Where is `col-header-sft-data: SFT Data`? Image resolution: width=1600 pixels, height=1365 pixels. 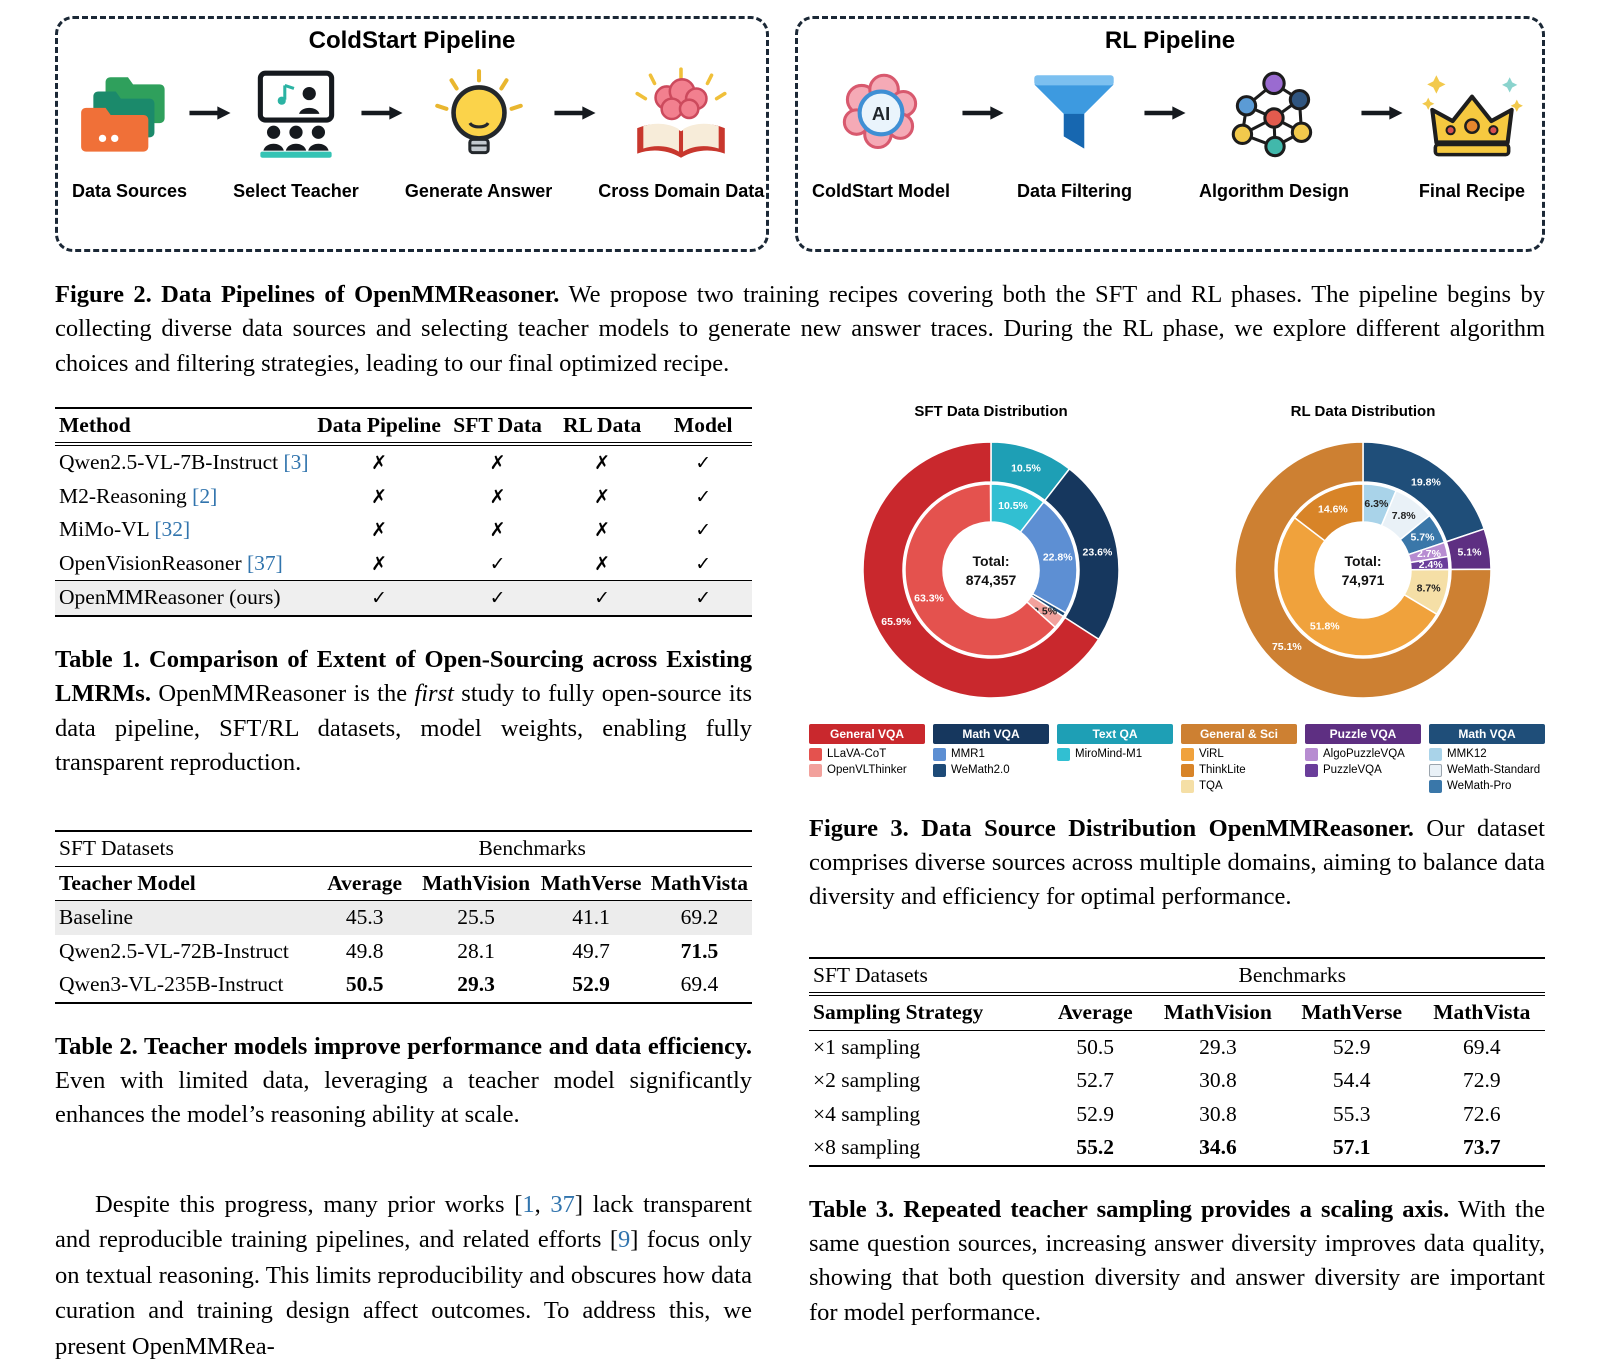
col-header-sft-data: SFT Data is located at coordinates (497, 424).